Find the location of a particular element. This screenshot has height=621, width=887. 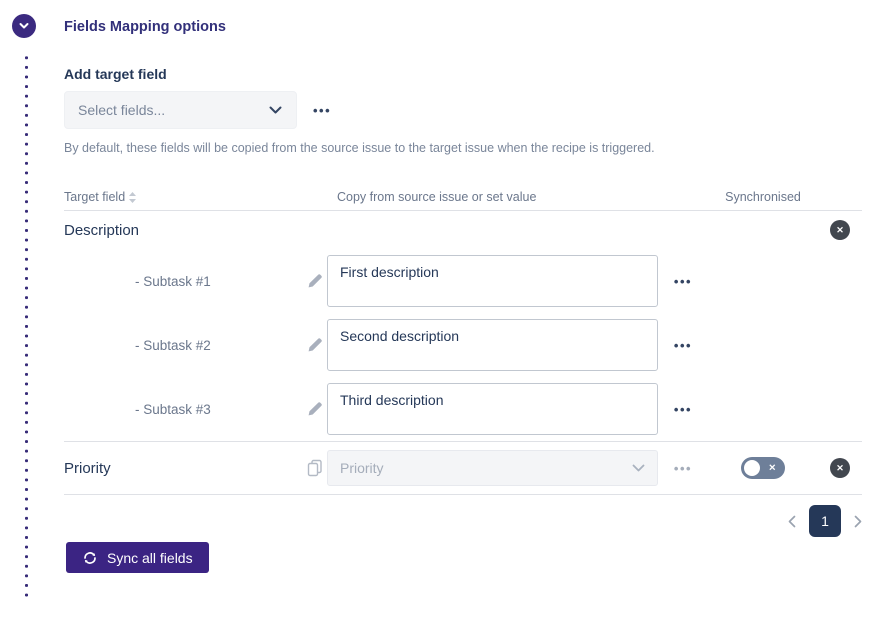

toggle-off-x-icon: ✕ is located at coordinates (772, 467).